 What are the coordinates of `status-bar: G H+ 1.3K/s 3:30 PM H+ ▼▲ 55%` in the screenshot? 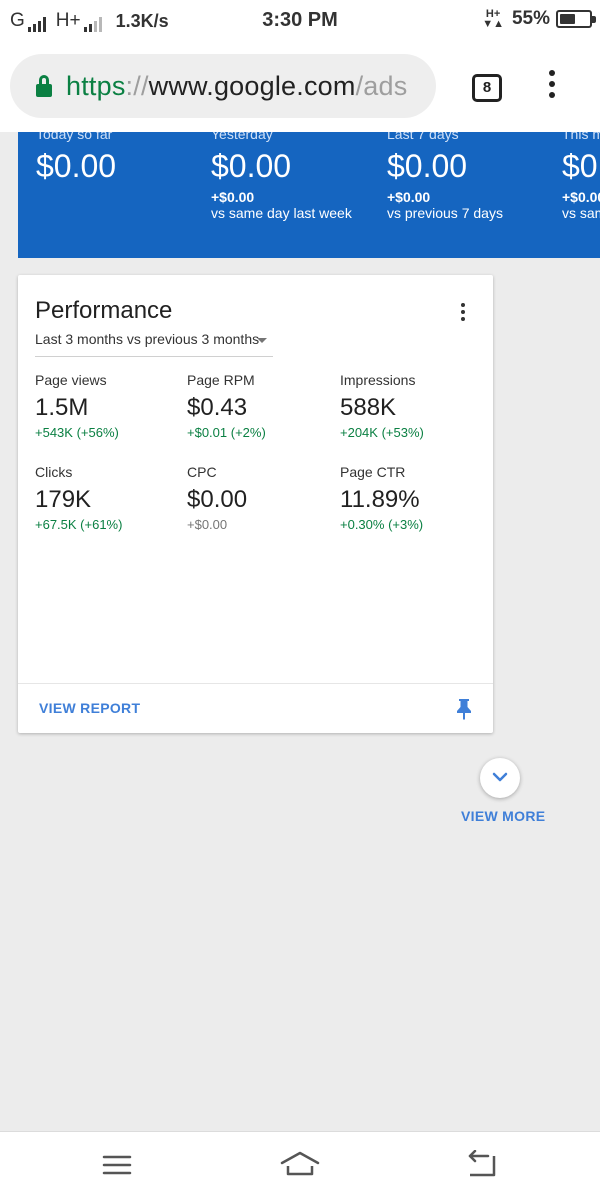 It's located at (300, 22).